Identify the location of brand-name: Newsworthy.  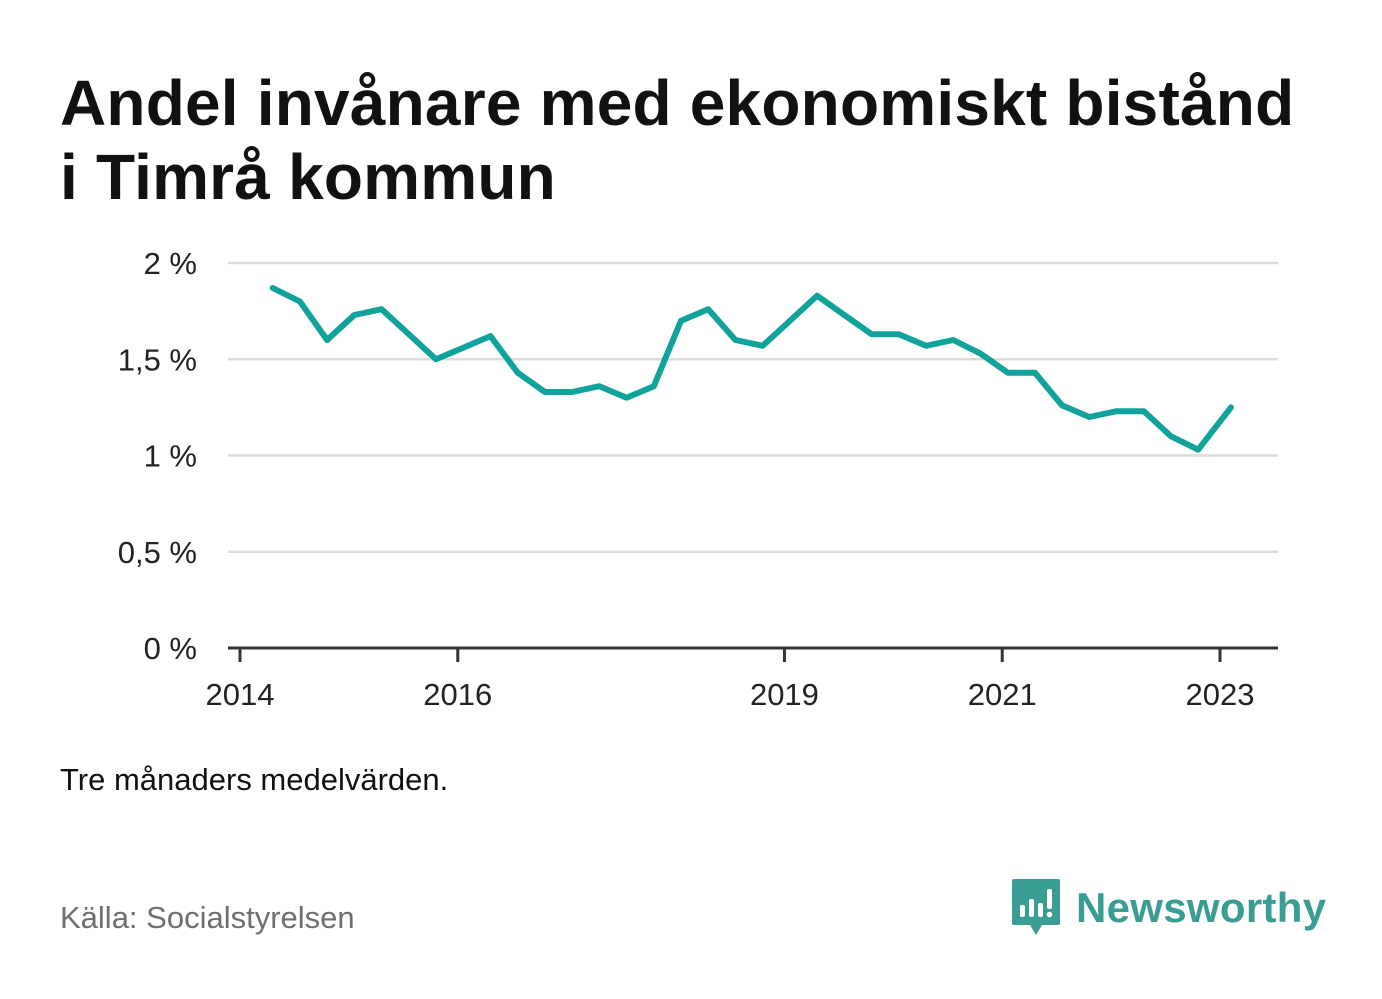
(1201, 907).